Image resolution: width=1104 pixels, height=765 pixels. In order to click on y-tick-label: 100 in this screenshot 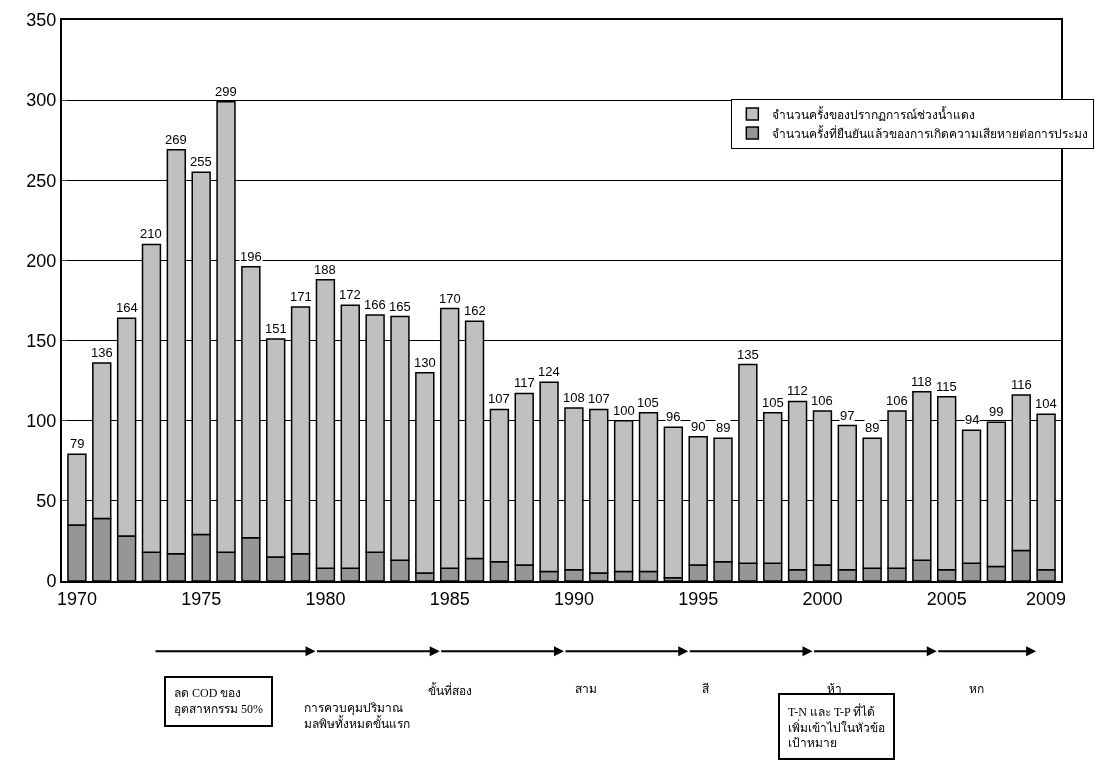, I will do `click(41, 421)`.